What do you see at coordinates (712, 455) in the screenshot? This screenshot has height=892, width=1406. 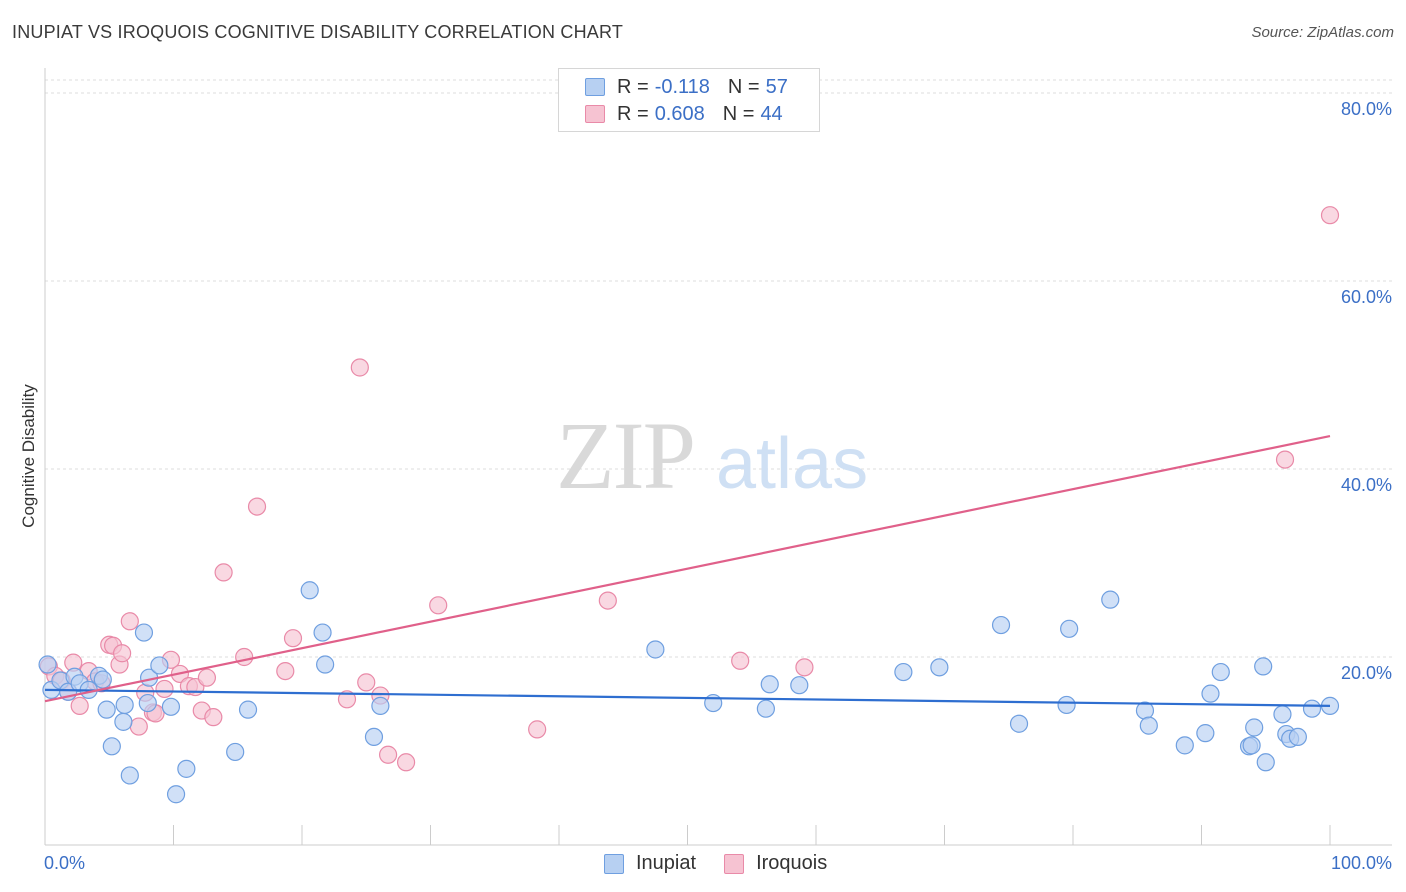 I see `watermark: ZIP atlas` at bounding box center [712, 455].